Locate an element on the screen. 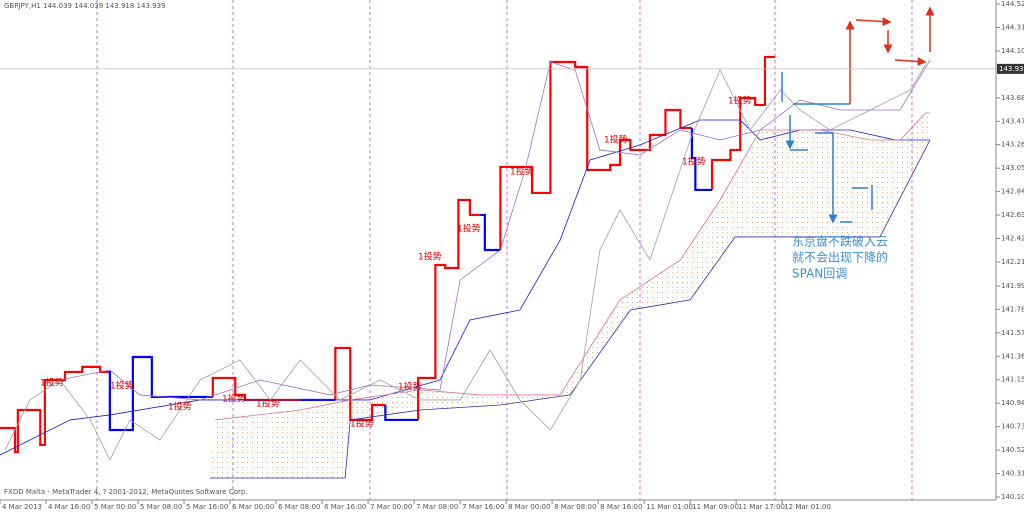 This screenshot has width=1024, height=512. y-tick-label: 140.735 is located at coordinates (1012, 427).